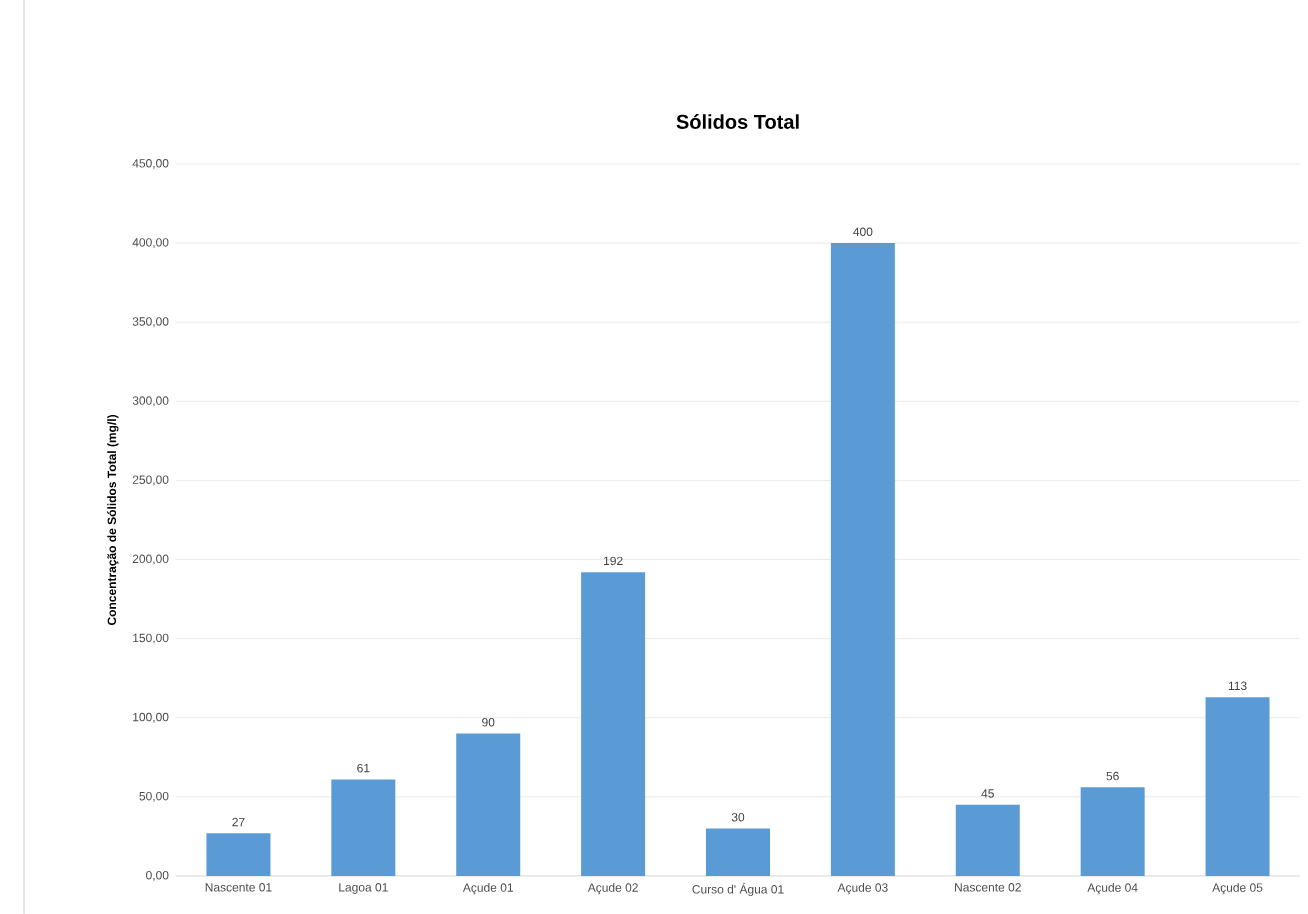  I want to click on chart-title: Sólidos Total, so click(737, 121).